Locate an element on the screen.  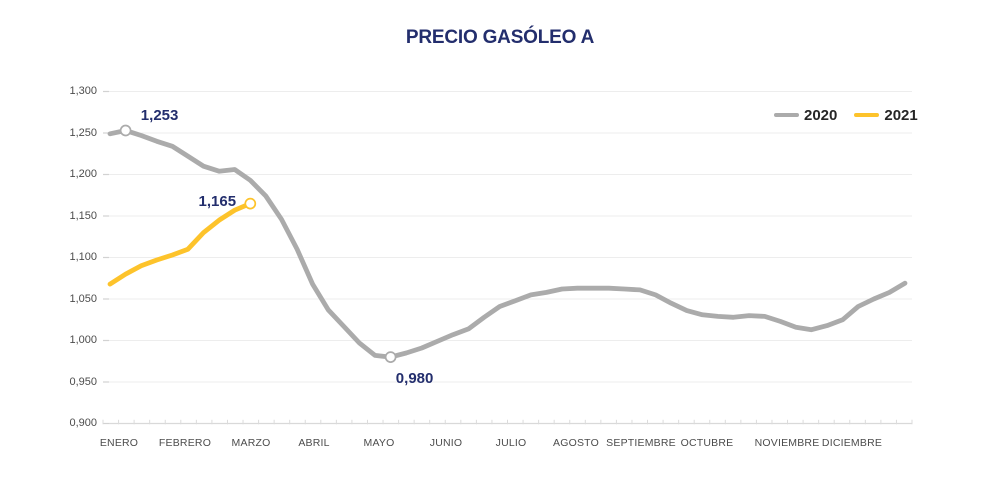
legend-label: 2020 is located at coordinates (821, 115).